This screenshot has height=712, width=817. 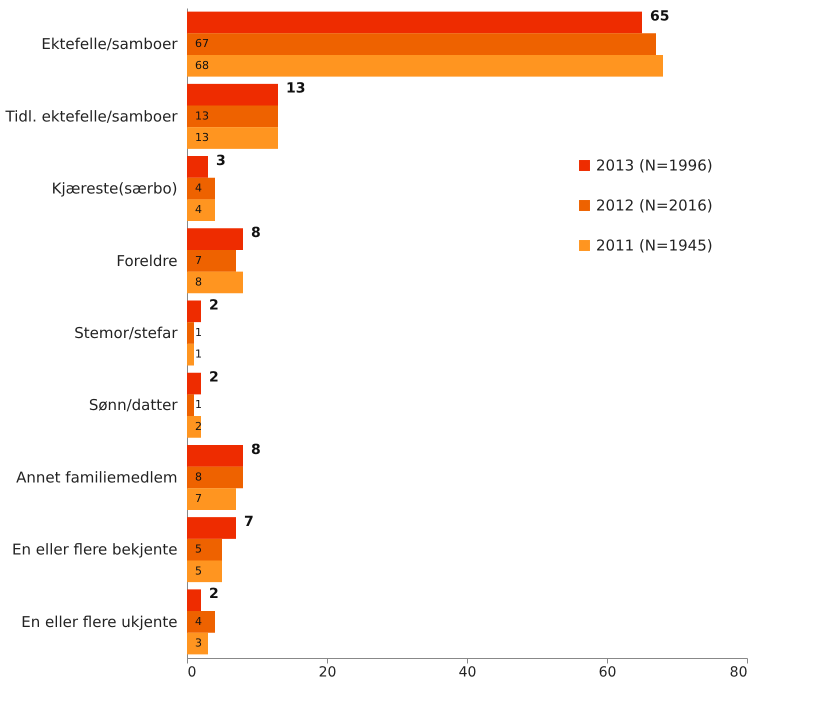 What do you see at coordinates (192, 672) in the screenshot?
I see `x-tick-label: 0` at bounding box center [192, 672].